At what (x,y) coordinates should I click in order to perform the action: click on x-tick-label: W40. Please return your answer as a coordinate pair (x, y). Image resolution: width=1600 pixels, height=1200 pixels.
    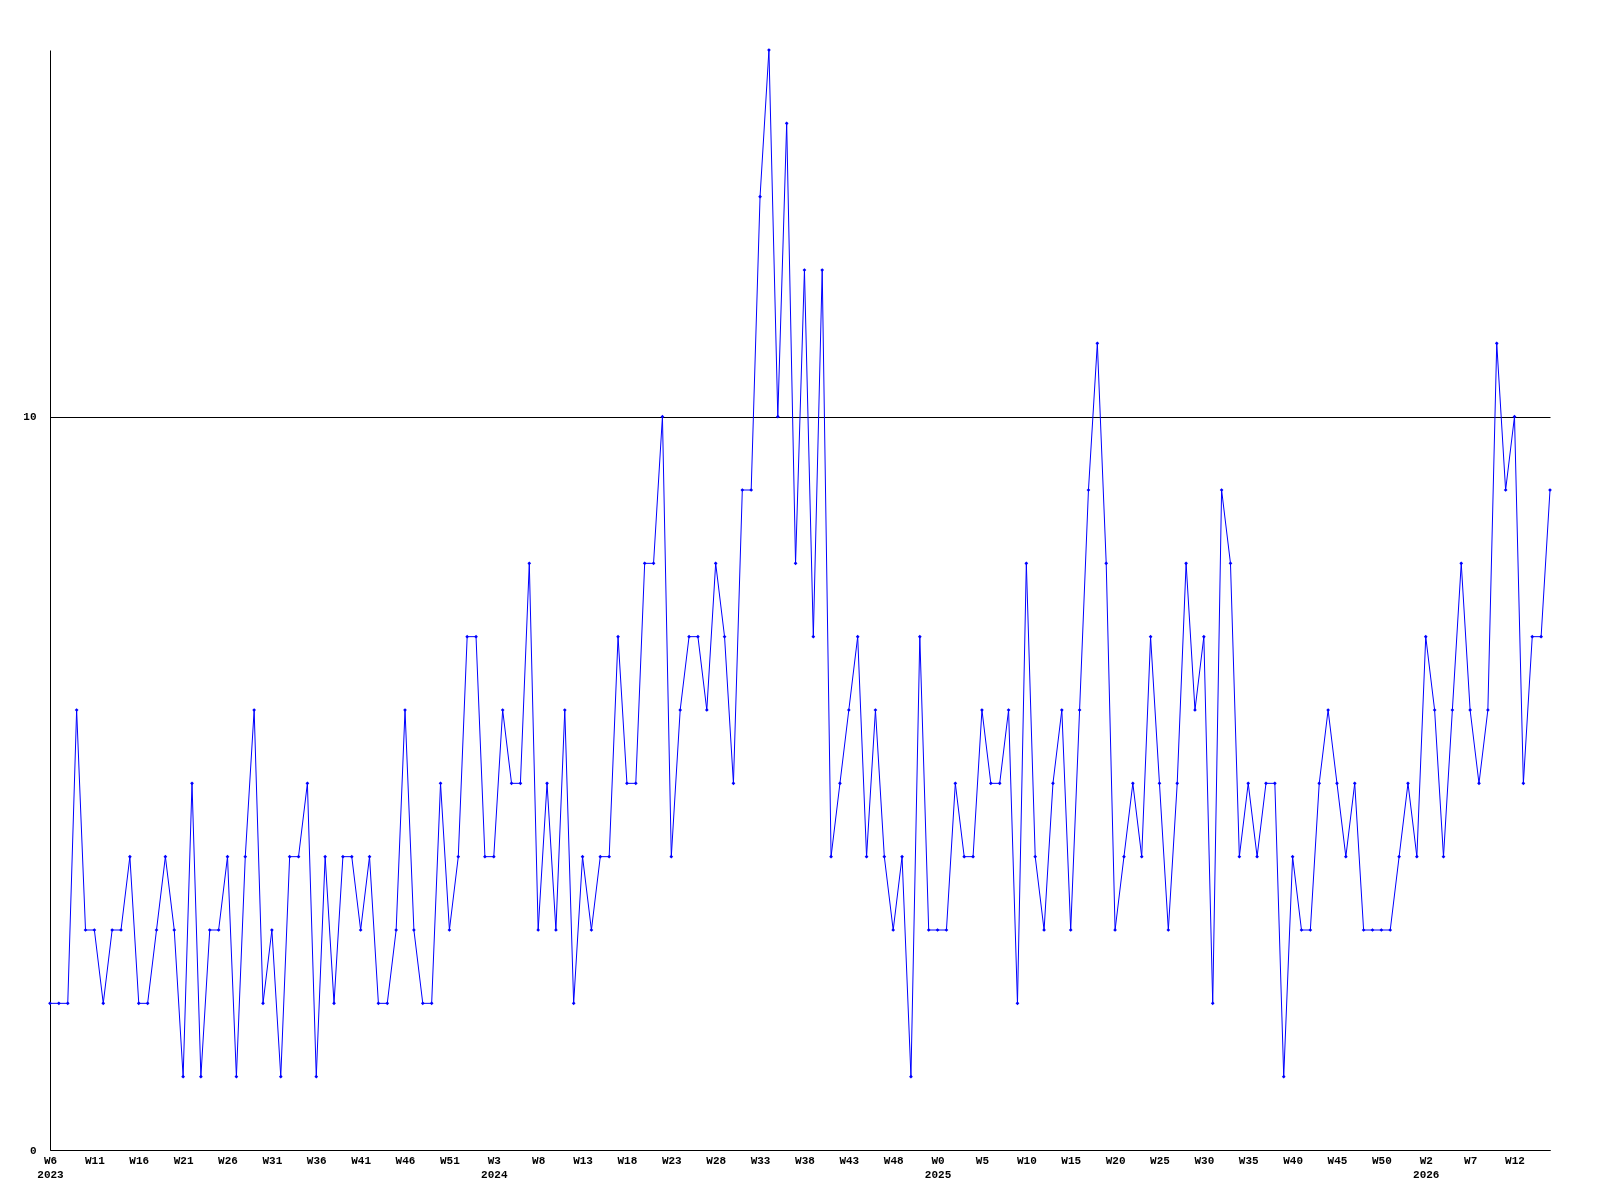
    Looking at the image, I should click on (1293, 1160).